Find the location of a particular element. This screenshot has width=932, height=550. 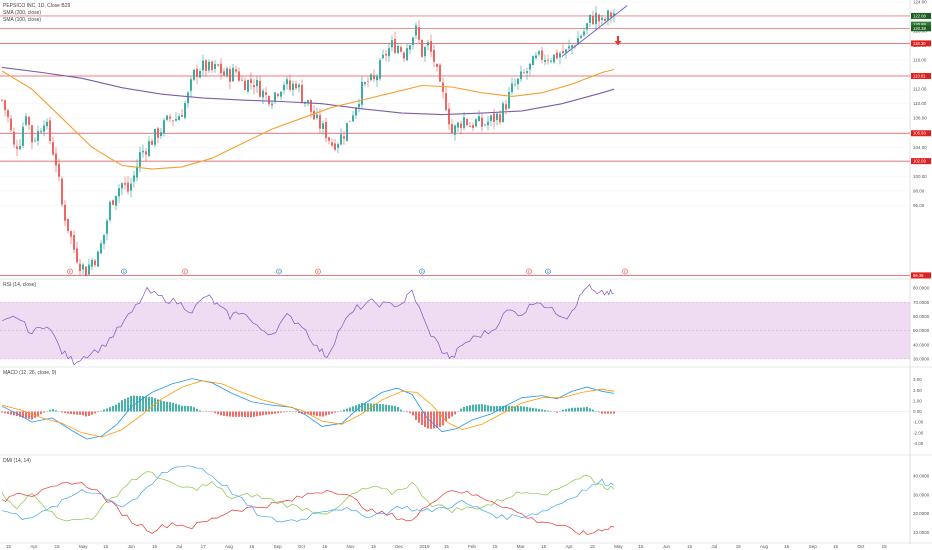

time-tick-label: Aug is located at coordinates (764, 546).